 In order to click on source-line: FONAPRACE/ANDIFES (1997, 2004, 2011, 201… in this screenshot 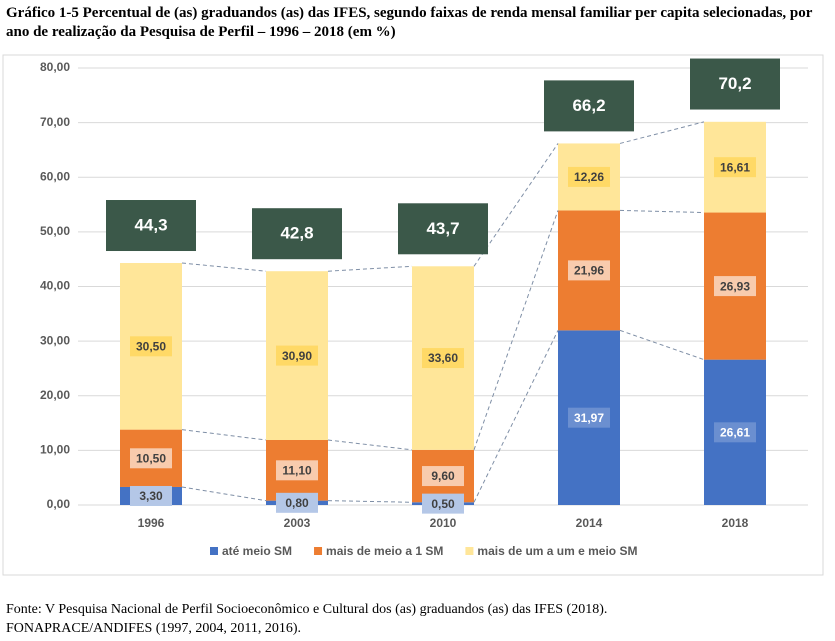, I will do `click(154, 628)`.